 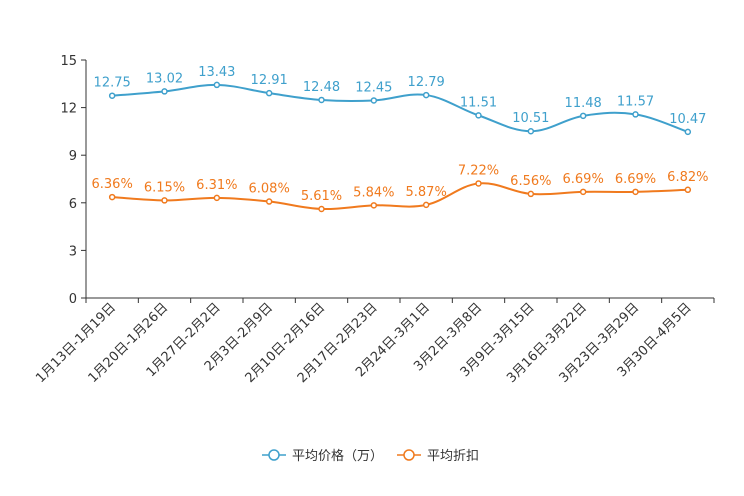 I want to click on data-label: 11.51, so click(x=478, y=102).